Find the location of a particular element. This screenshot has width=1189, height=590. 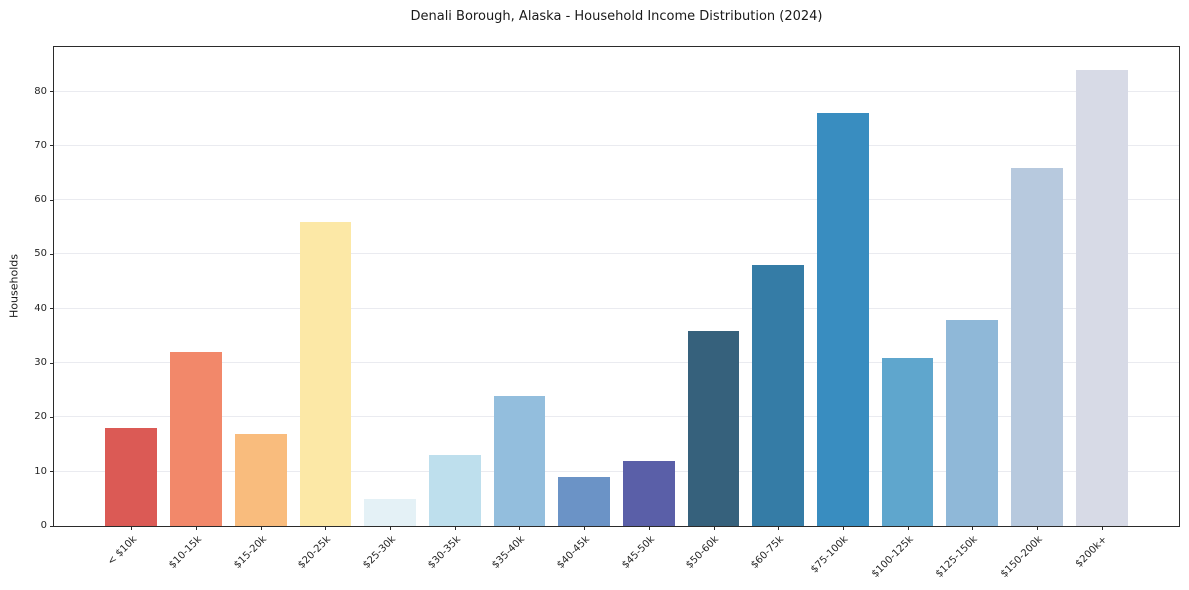

x-tick-label: $50-60k is located at coordinates (703, 552).